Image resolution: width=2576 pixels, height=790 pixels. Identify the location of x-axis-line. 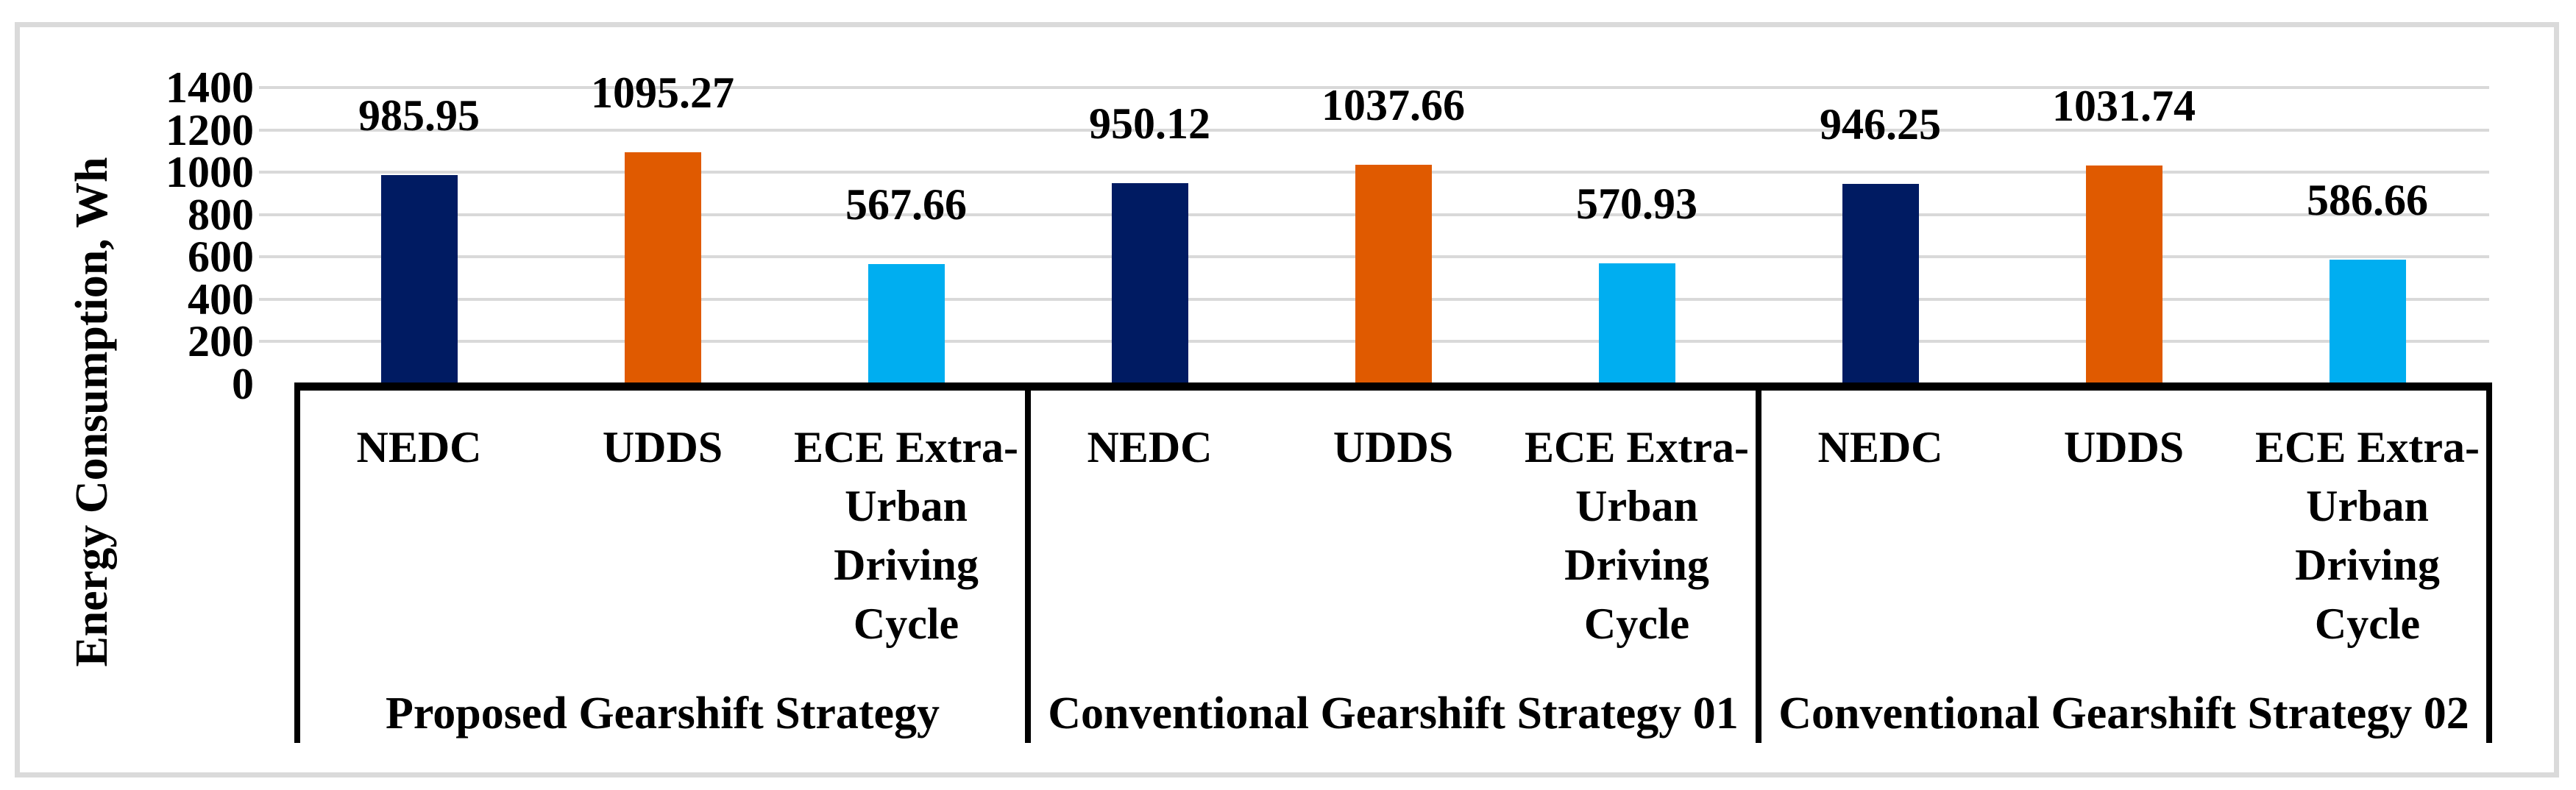
(1393, 386).